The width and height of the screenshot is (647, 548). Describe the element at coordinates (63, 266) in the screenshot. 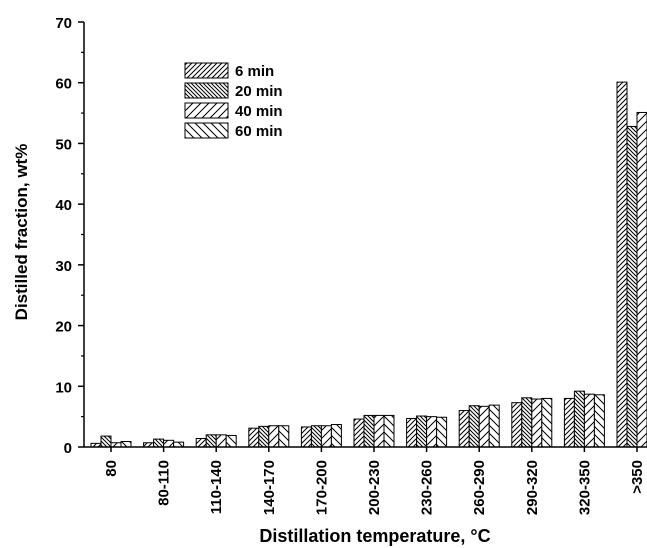

I see `y-tick-label: 30` at that location.